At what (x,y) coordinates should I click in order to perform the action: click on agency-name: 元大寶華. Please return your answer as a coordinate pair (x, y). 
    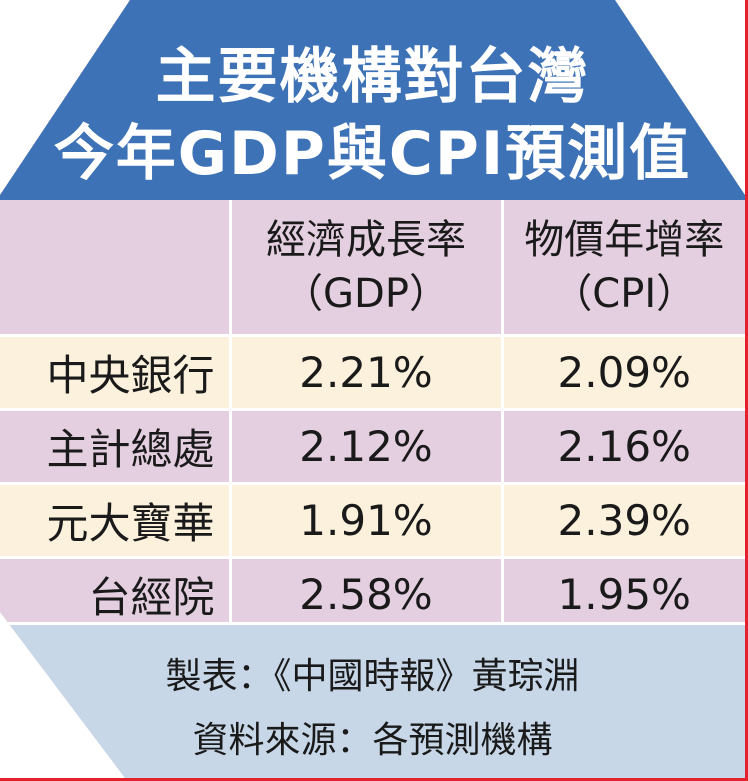
    Looking at the image, I should click on (115, 520).